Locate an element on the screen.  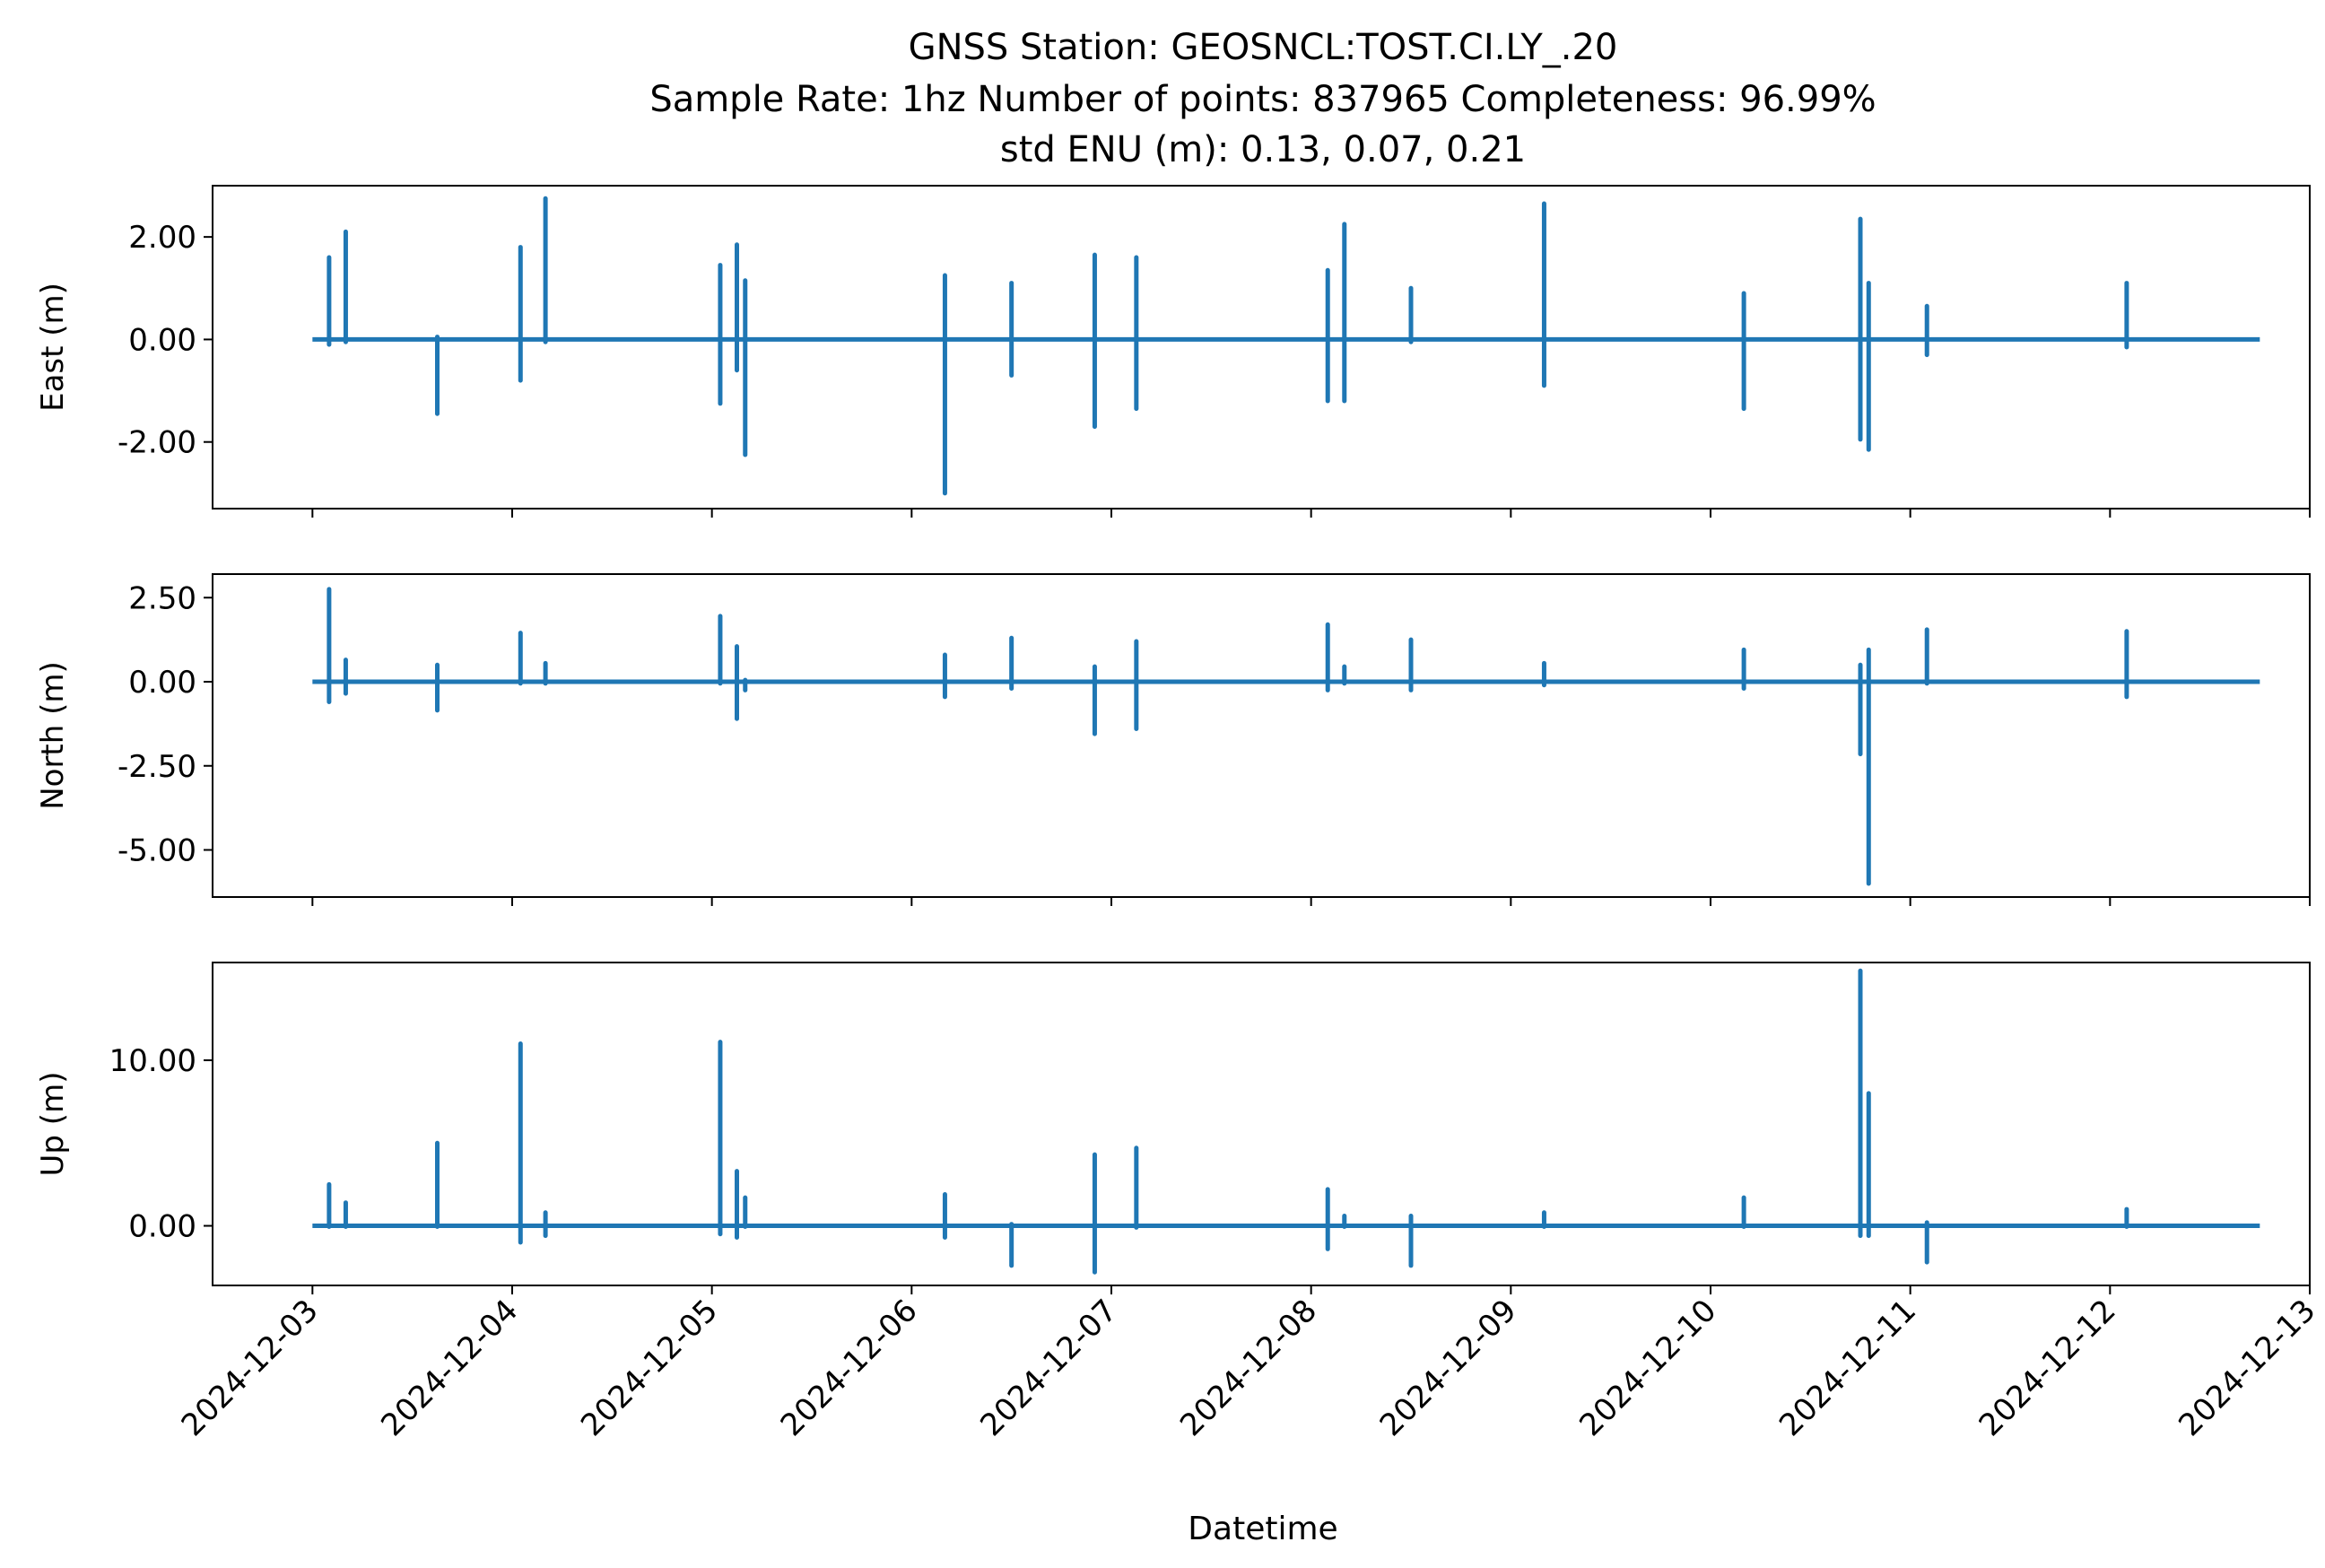
figure-title-line1: GNSS Station: GEOSNCL:TOST.CI.LY_.20 is located at coordinates (1263, 47).